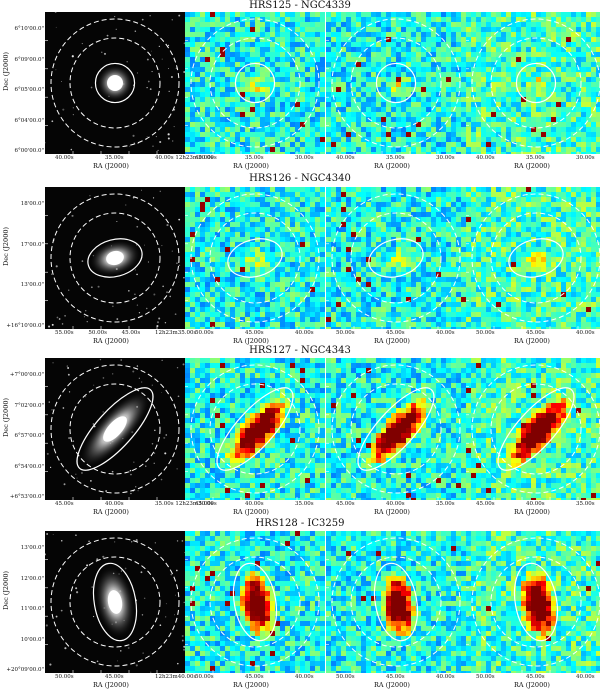  I want to click on y-tick-label: +6°53'00.0", so click(22, 497).